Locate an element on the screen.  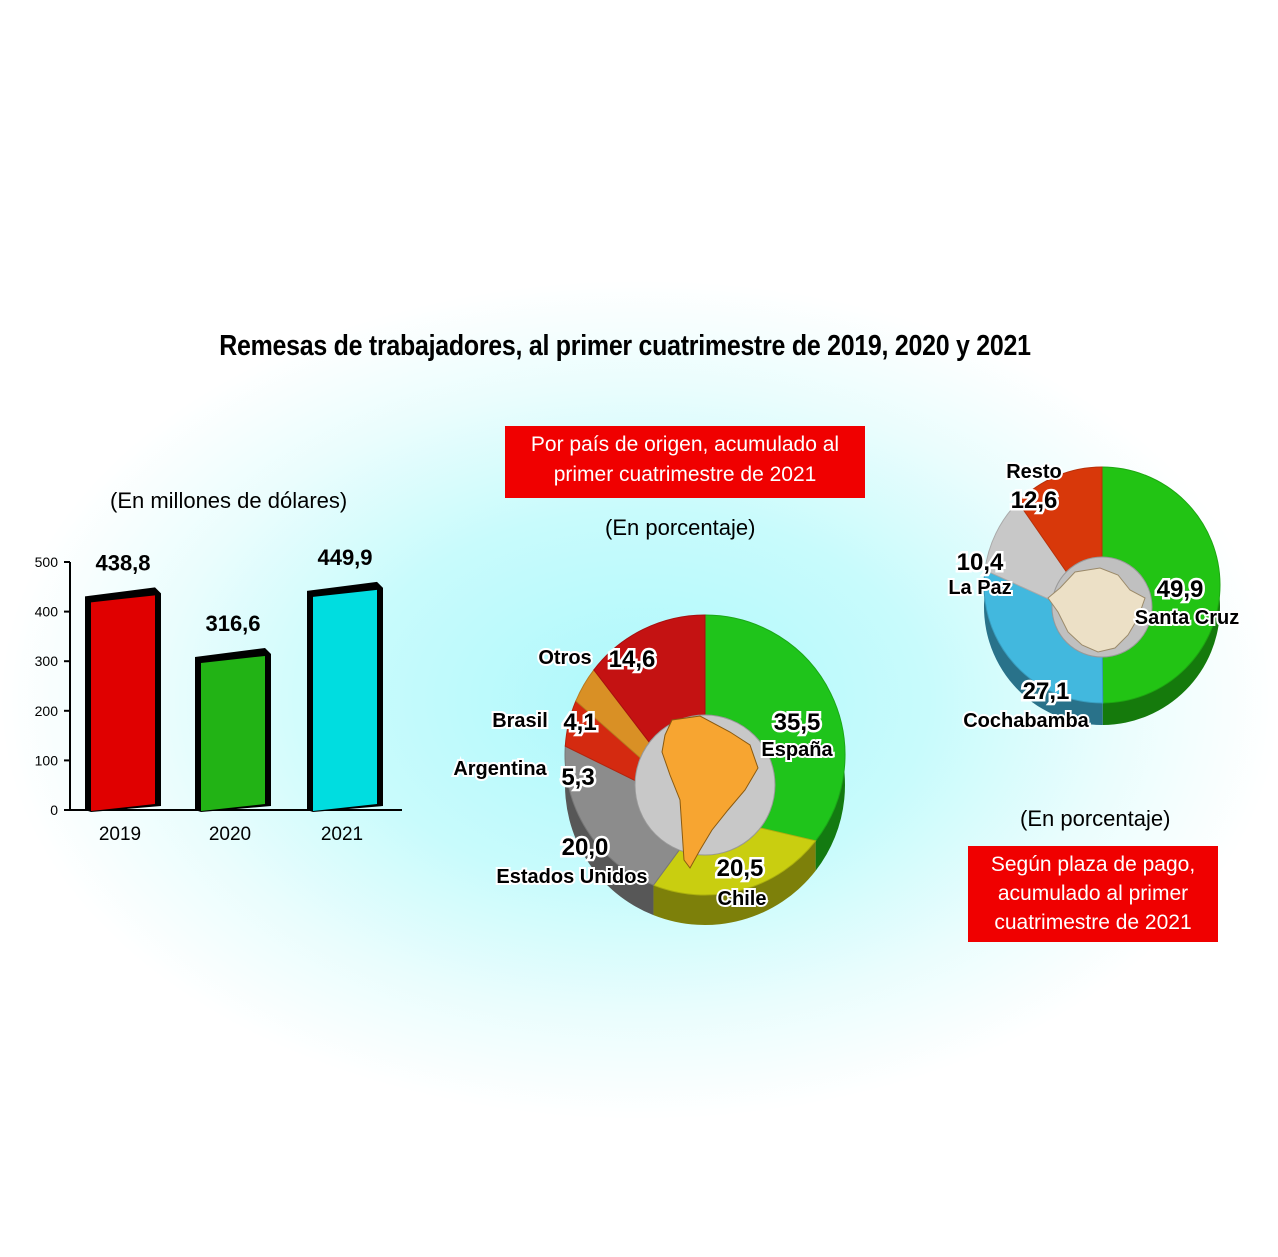
slice-name-label: España is located at coordinates (797, 750).